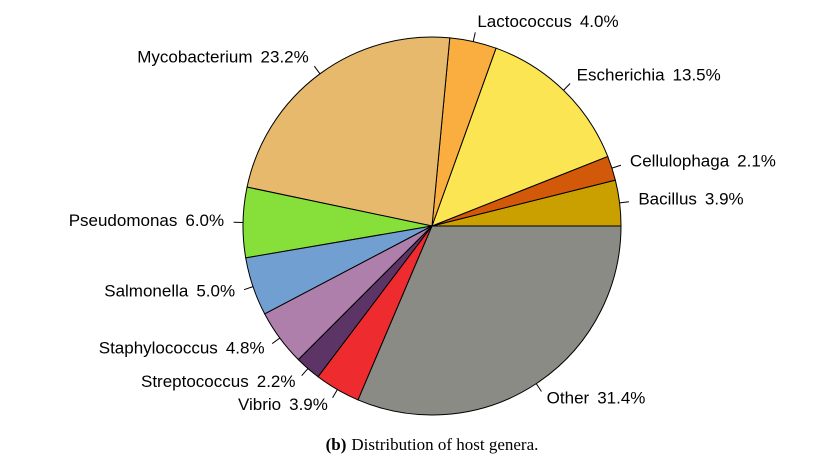 This screenshot has width=832, height=459. I want to click on slice-label: Vibrio 3.9%, so click(283, 404).